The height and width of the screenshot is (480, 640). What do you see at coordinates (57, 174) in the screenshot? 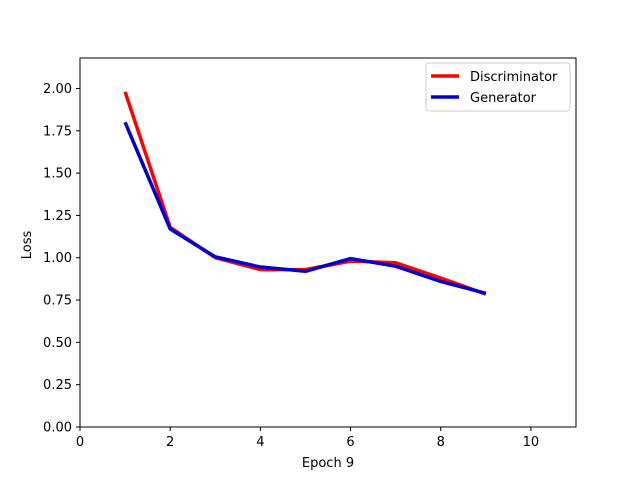
I see `y-tick-label: 1.50` at bounding box center [57, 174].